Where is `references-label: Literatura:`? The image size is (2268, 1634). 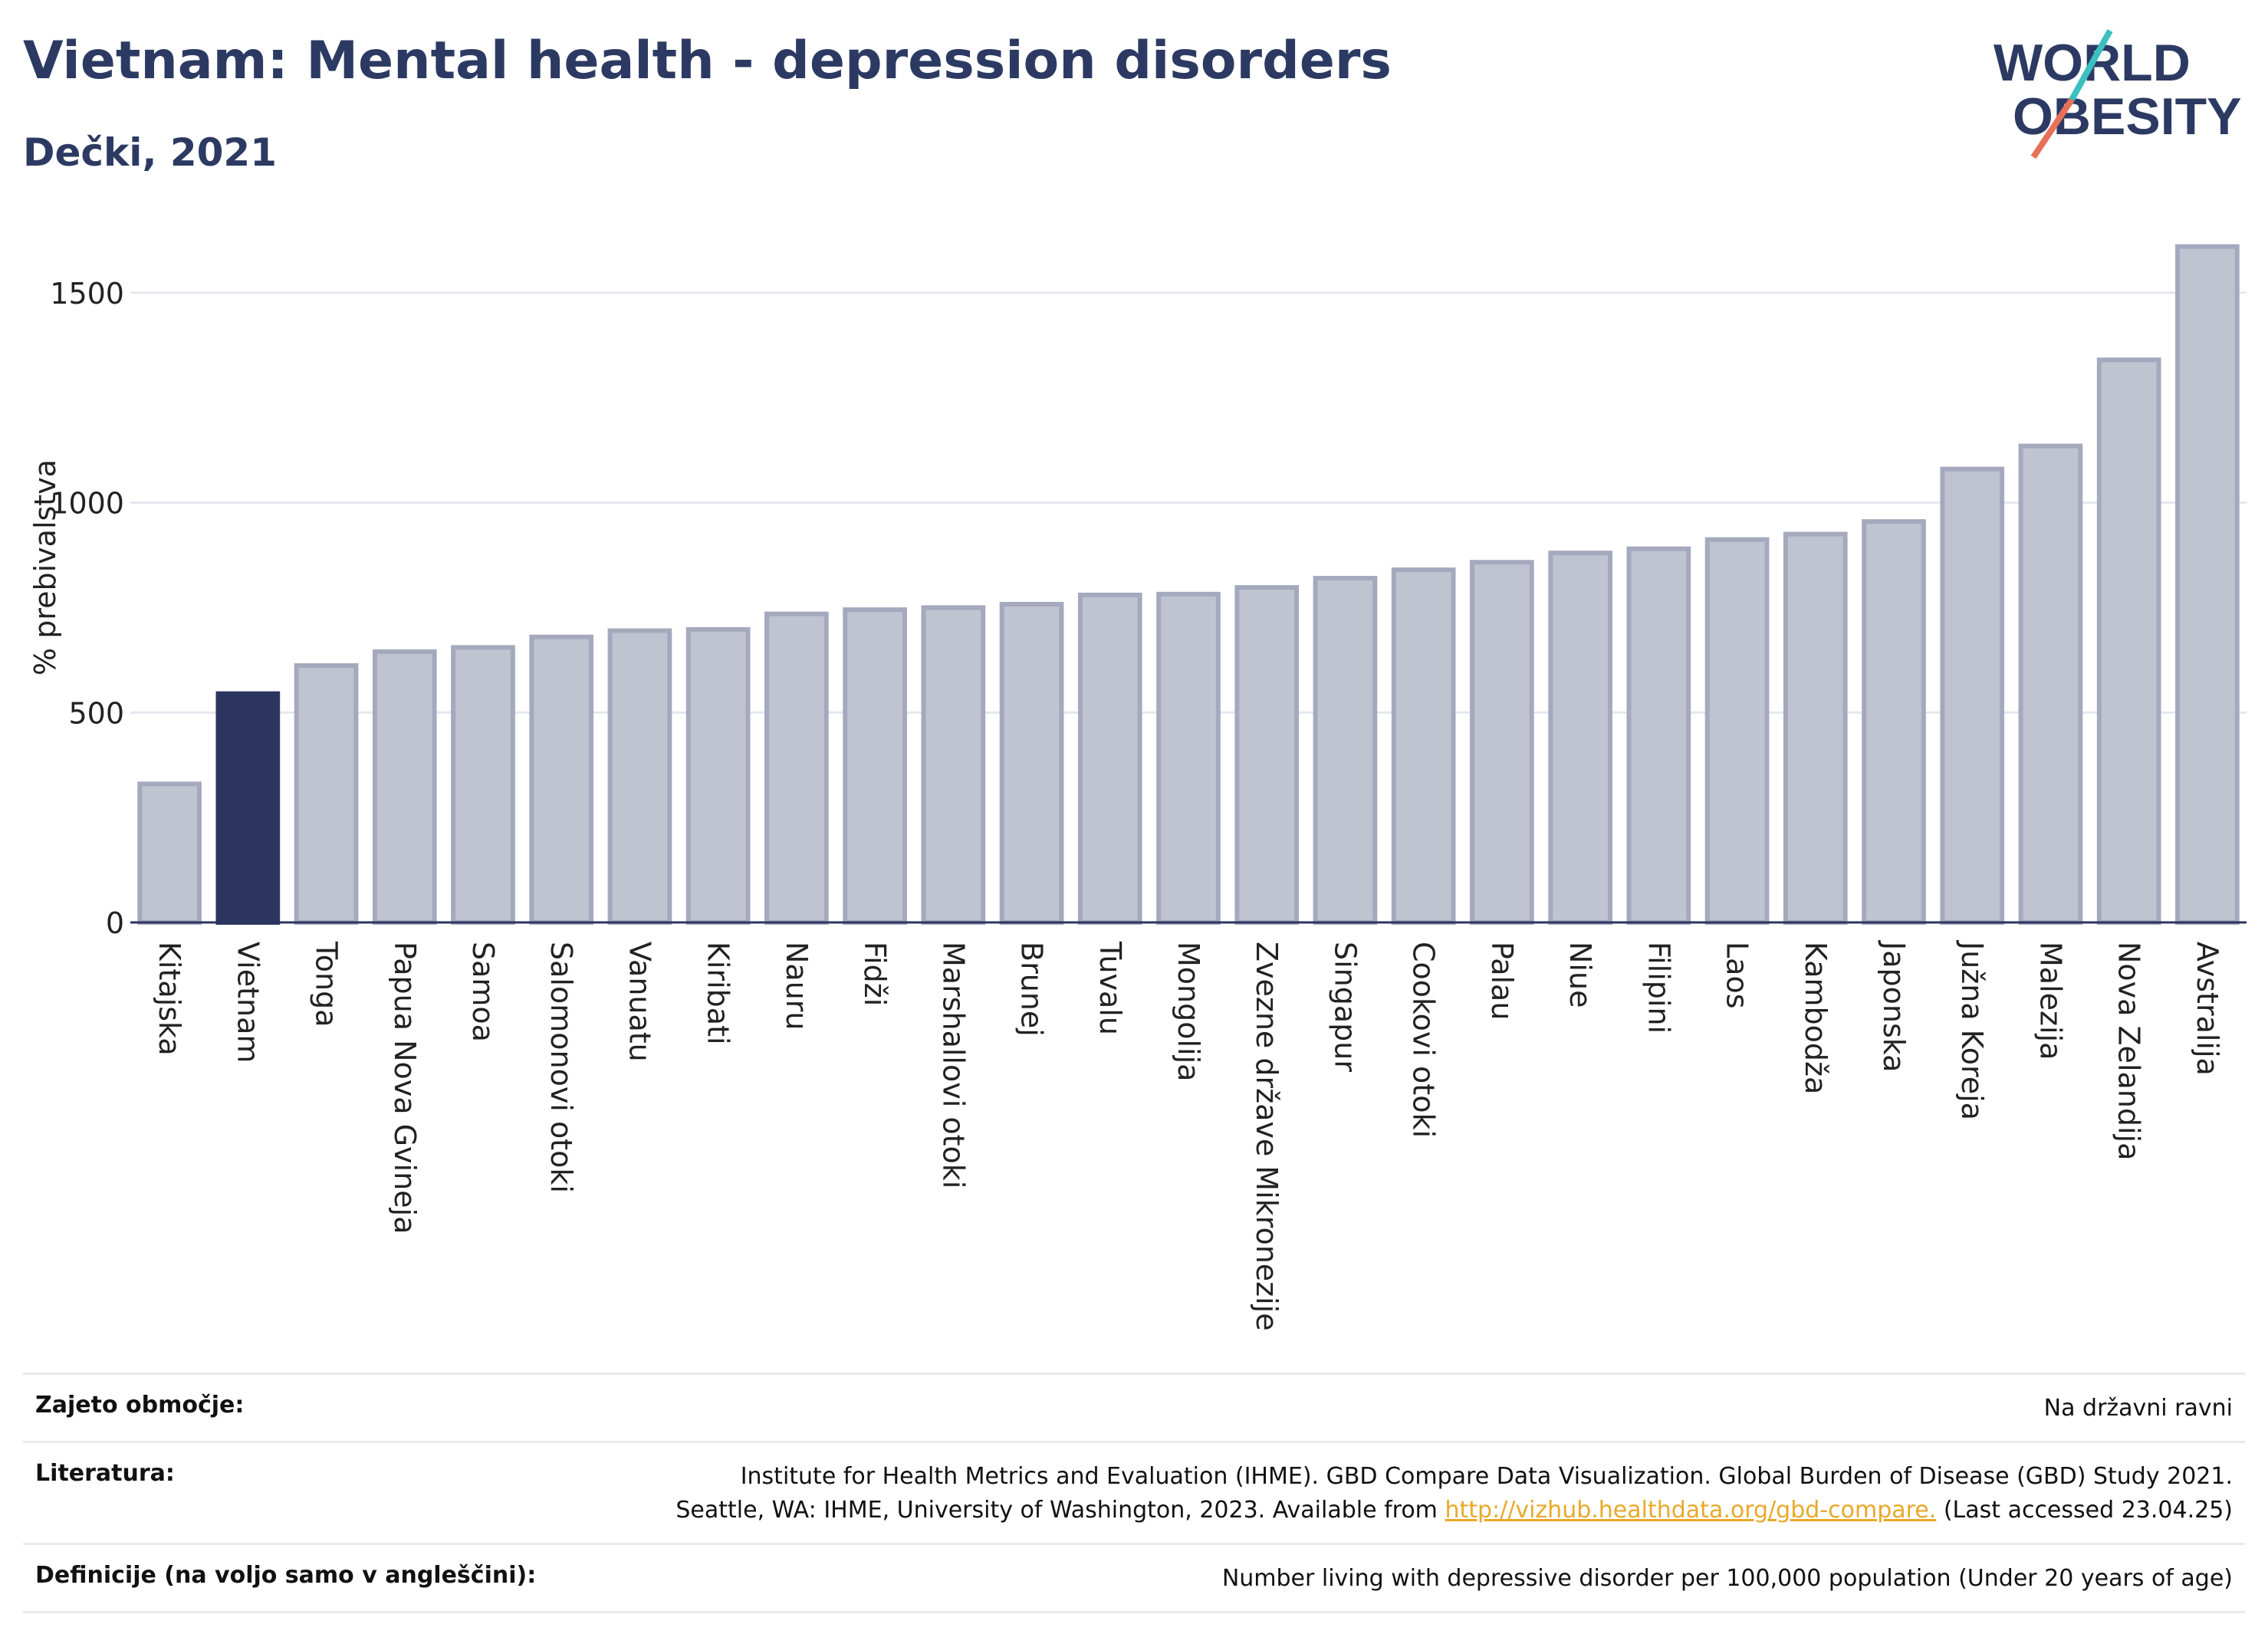
references-label: Literatura: is located at coordinates (105, 1474).